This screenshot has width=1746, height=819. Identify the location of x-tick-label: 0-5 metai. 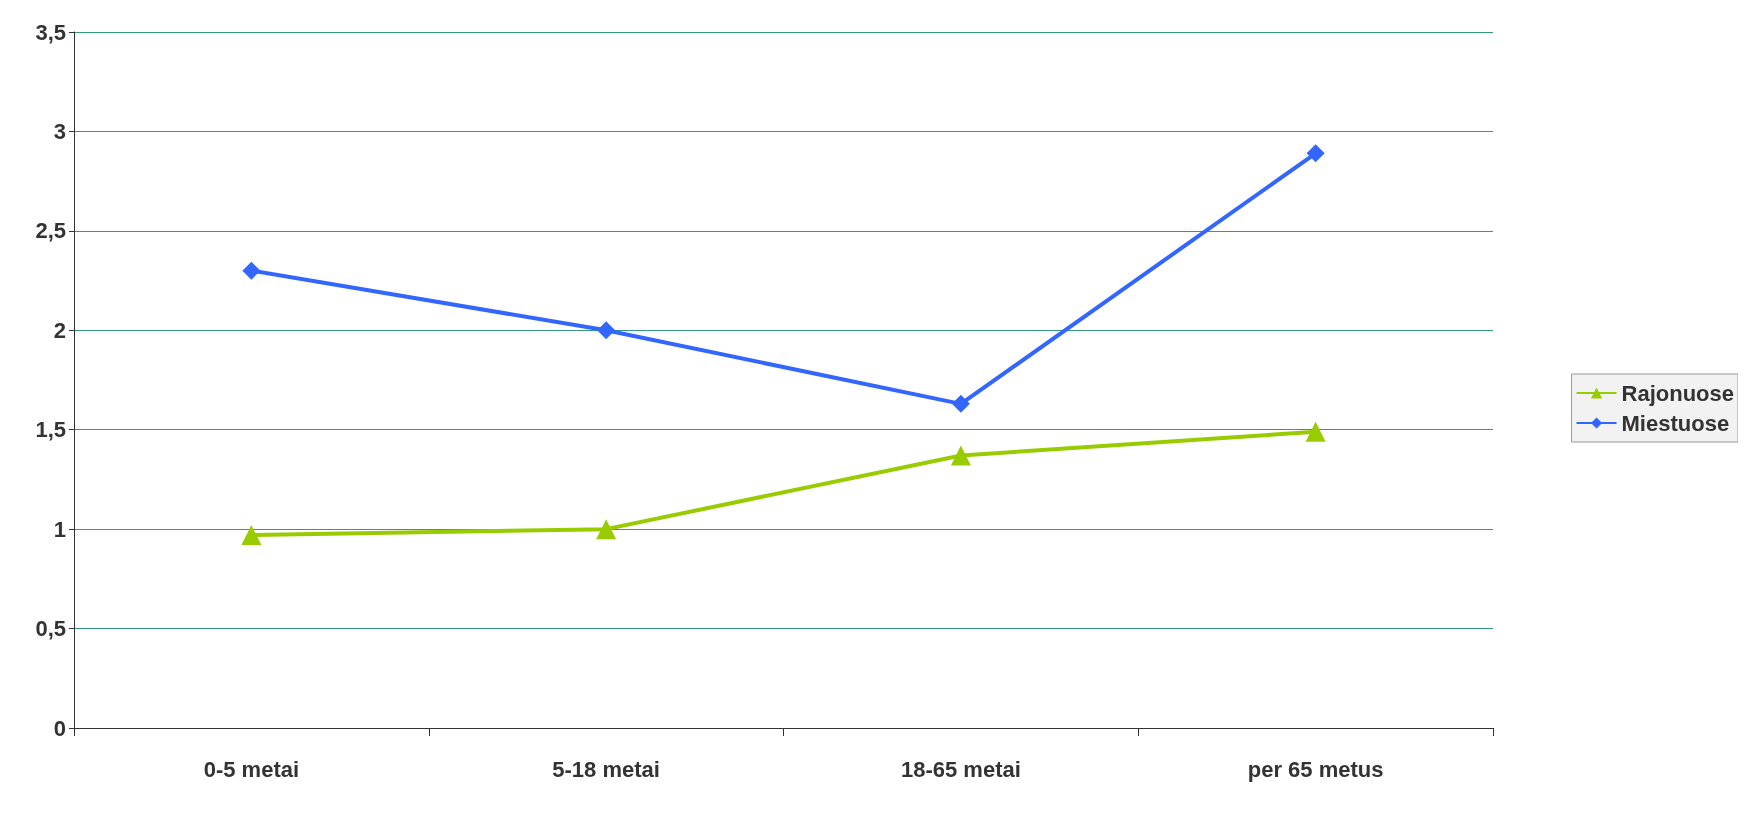
(251, 769).